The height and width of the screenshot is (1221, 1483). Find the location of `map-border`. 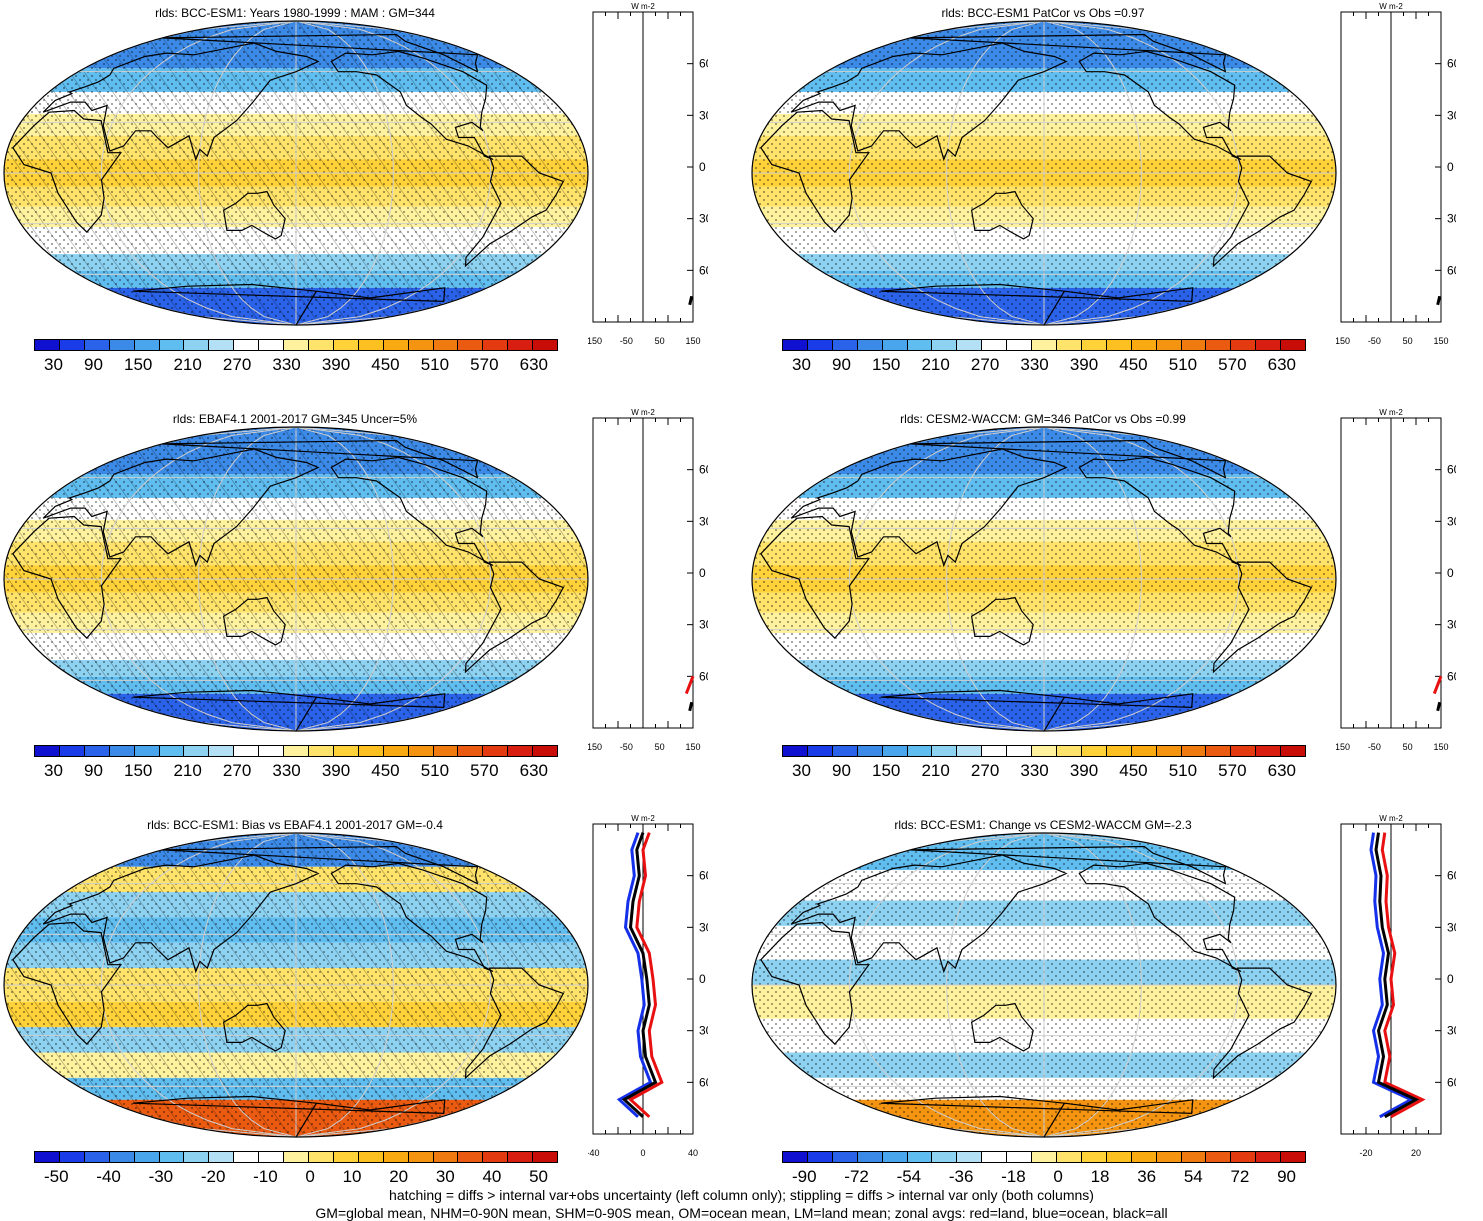

map-border is located at coordinates (1044, 985).